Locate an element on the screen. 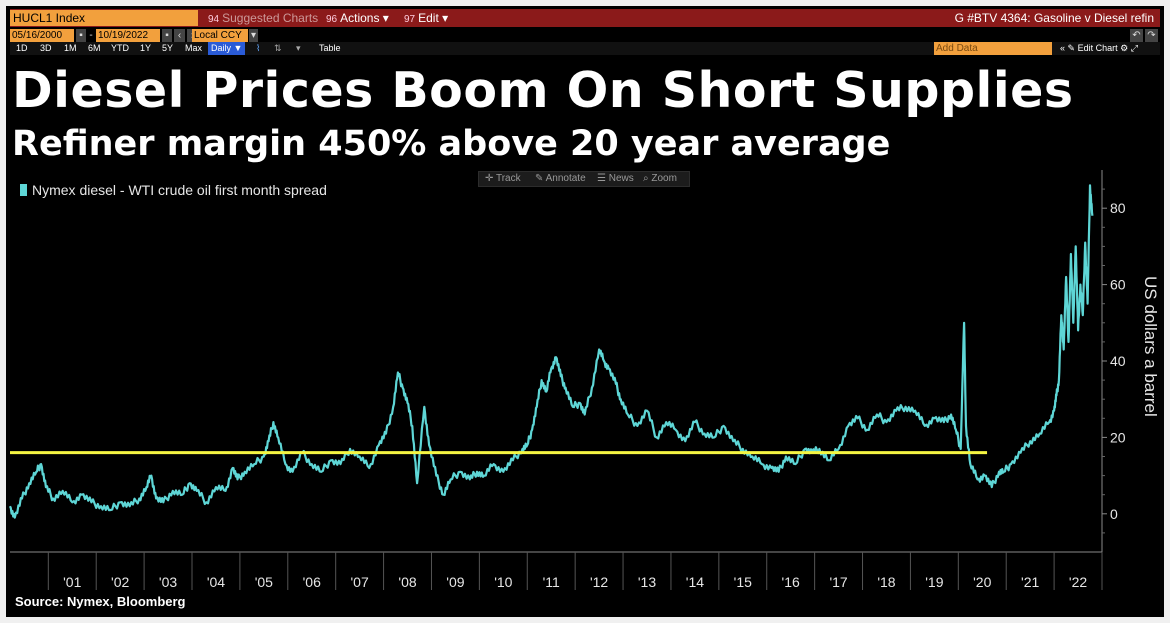 The width and height of the screenshot is (1170, 623). tool-label: Annotate is located at coordinates (565, 178).